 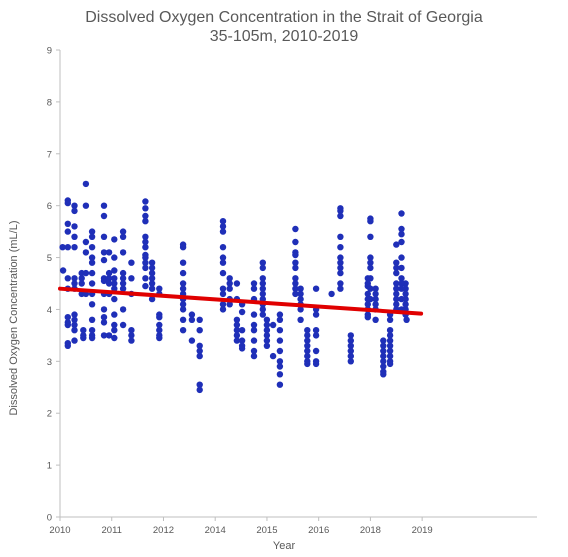 What do you see at coordinates (14, 318) in the screenshot?
I see `y-axis-label: Dissolved Oxygen Concentration (mL/L)` at bounding box center [14, 318].